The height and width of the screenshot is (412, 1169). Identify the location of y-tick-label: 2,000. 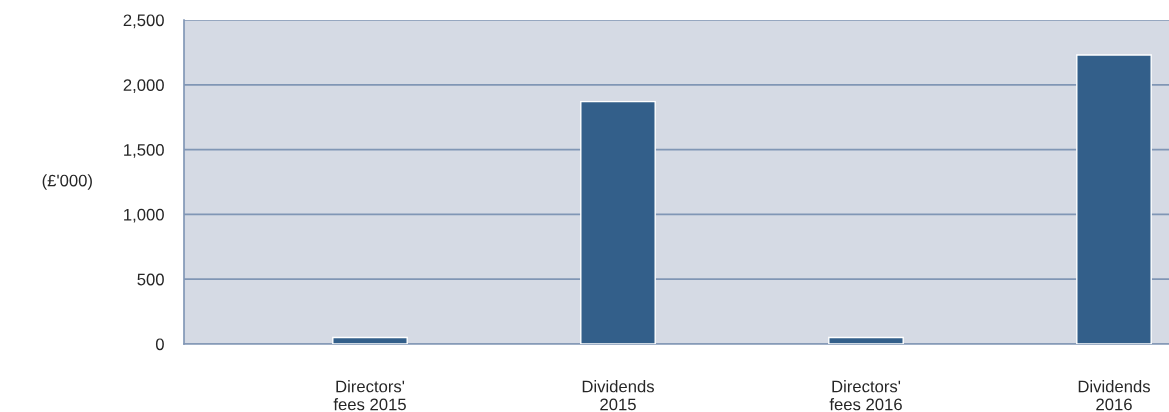
(143, 86).